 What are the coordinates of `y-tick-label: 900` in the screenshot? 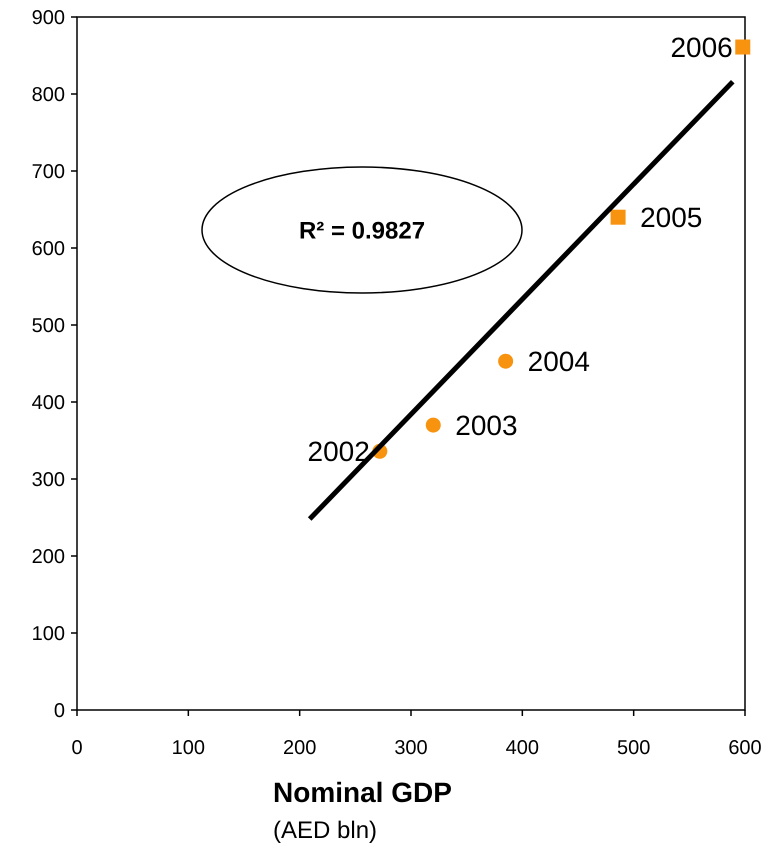 It's located at (48, 18).